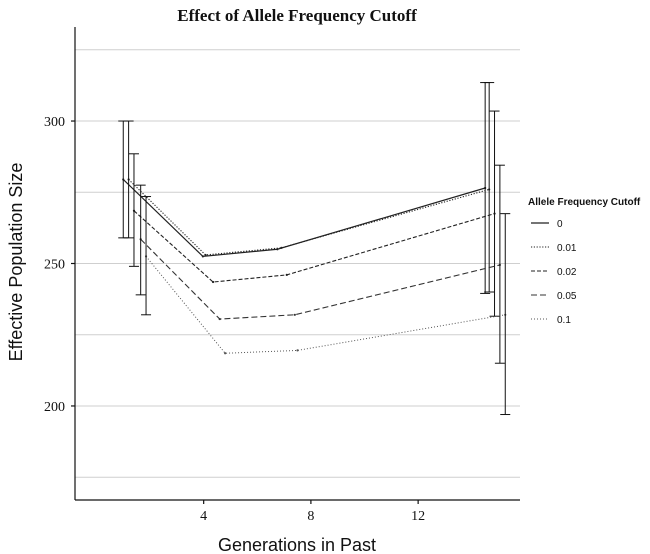 This screenshot has width=650, height=554. What do you see at coordinates (567, 296) in the screenshot?
I see `legend-label: 0.05` at bounding box center [567, 296].